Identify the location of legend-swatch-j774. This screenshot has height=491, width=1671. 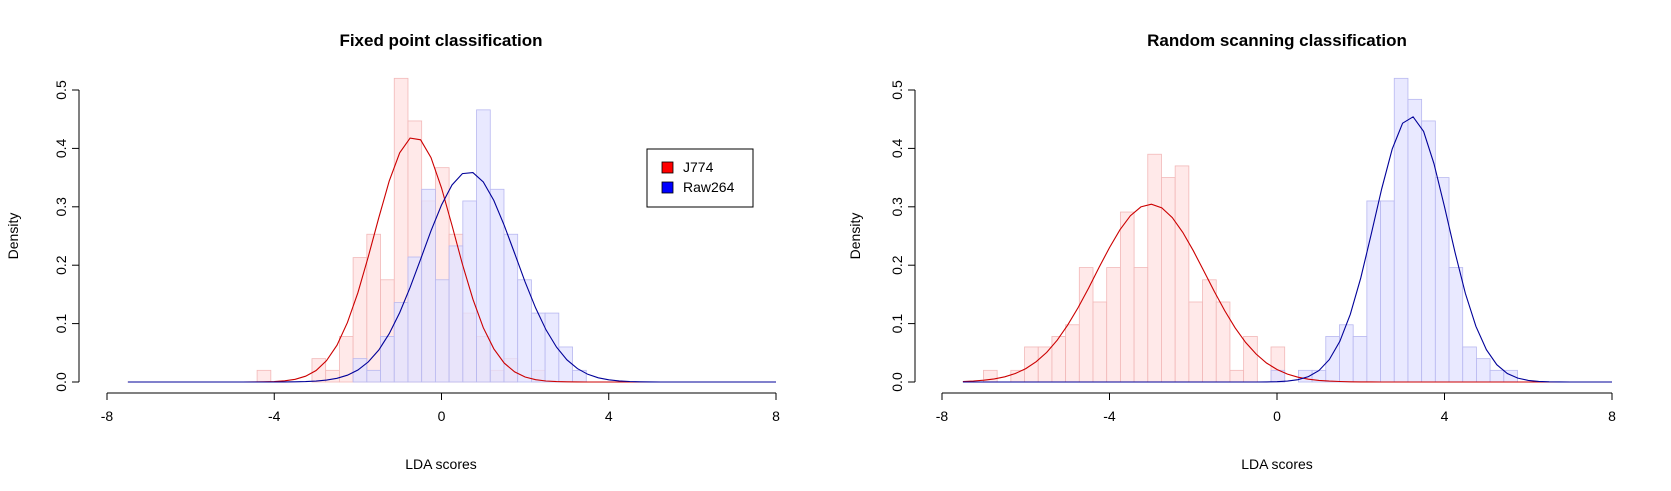
(667, 167).